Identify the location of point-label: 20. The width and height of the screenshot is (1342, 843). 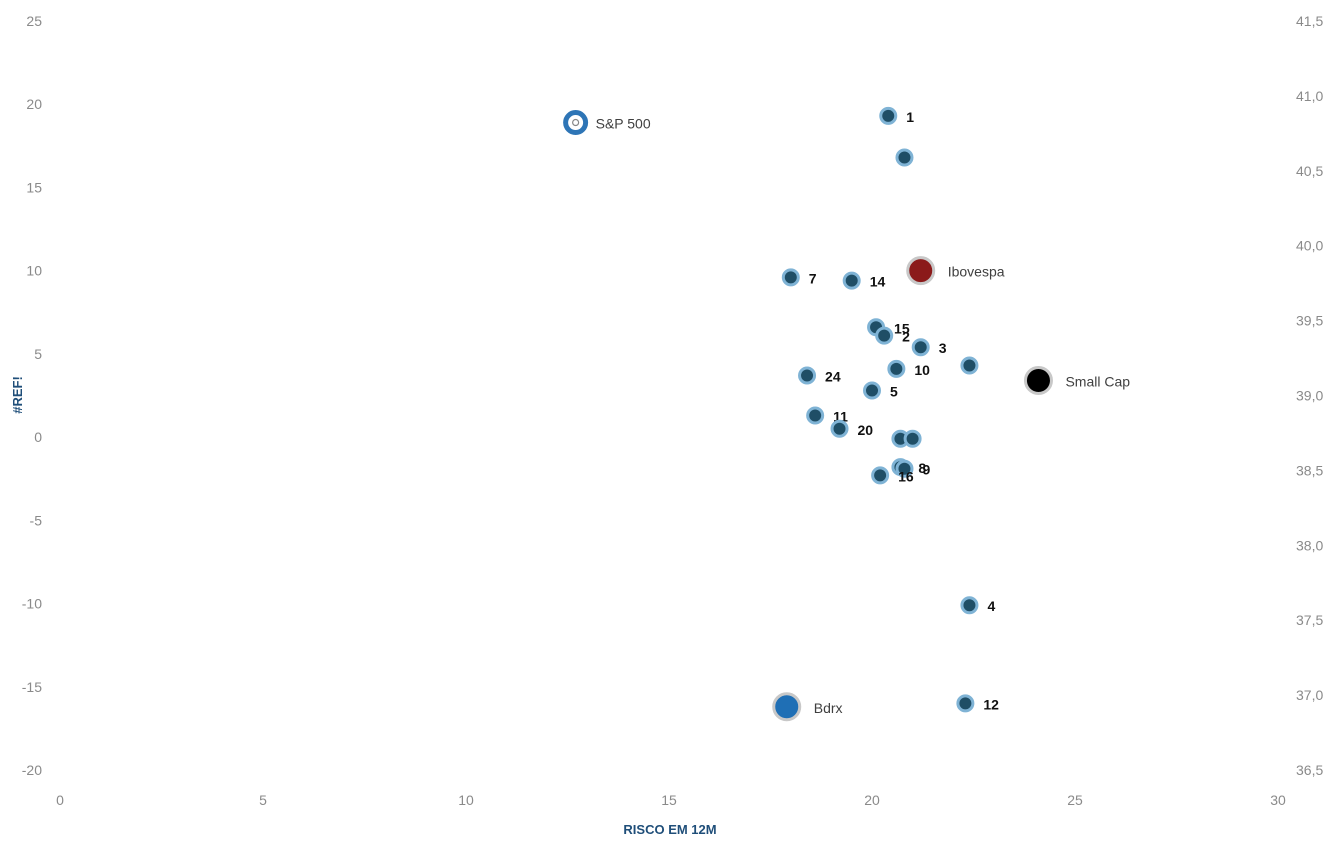
(866, 430).